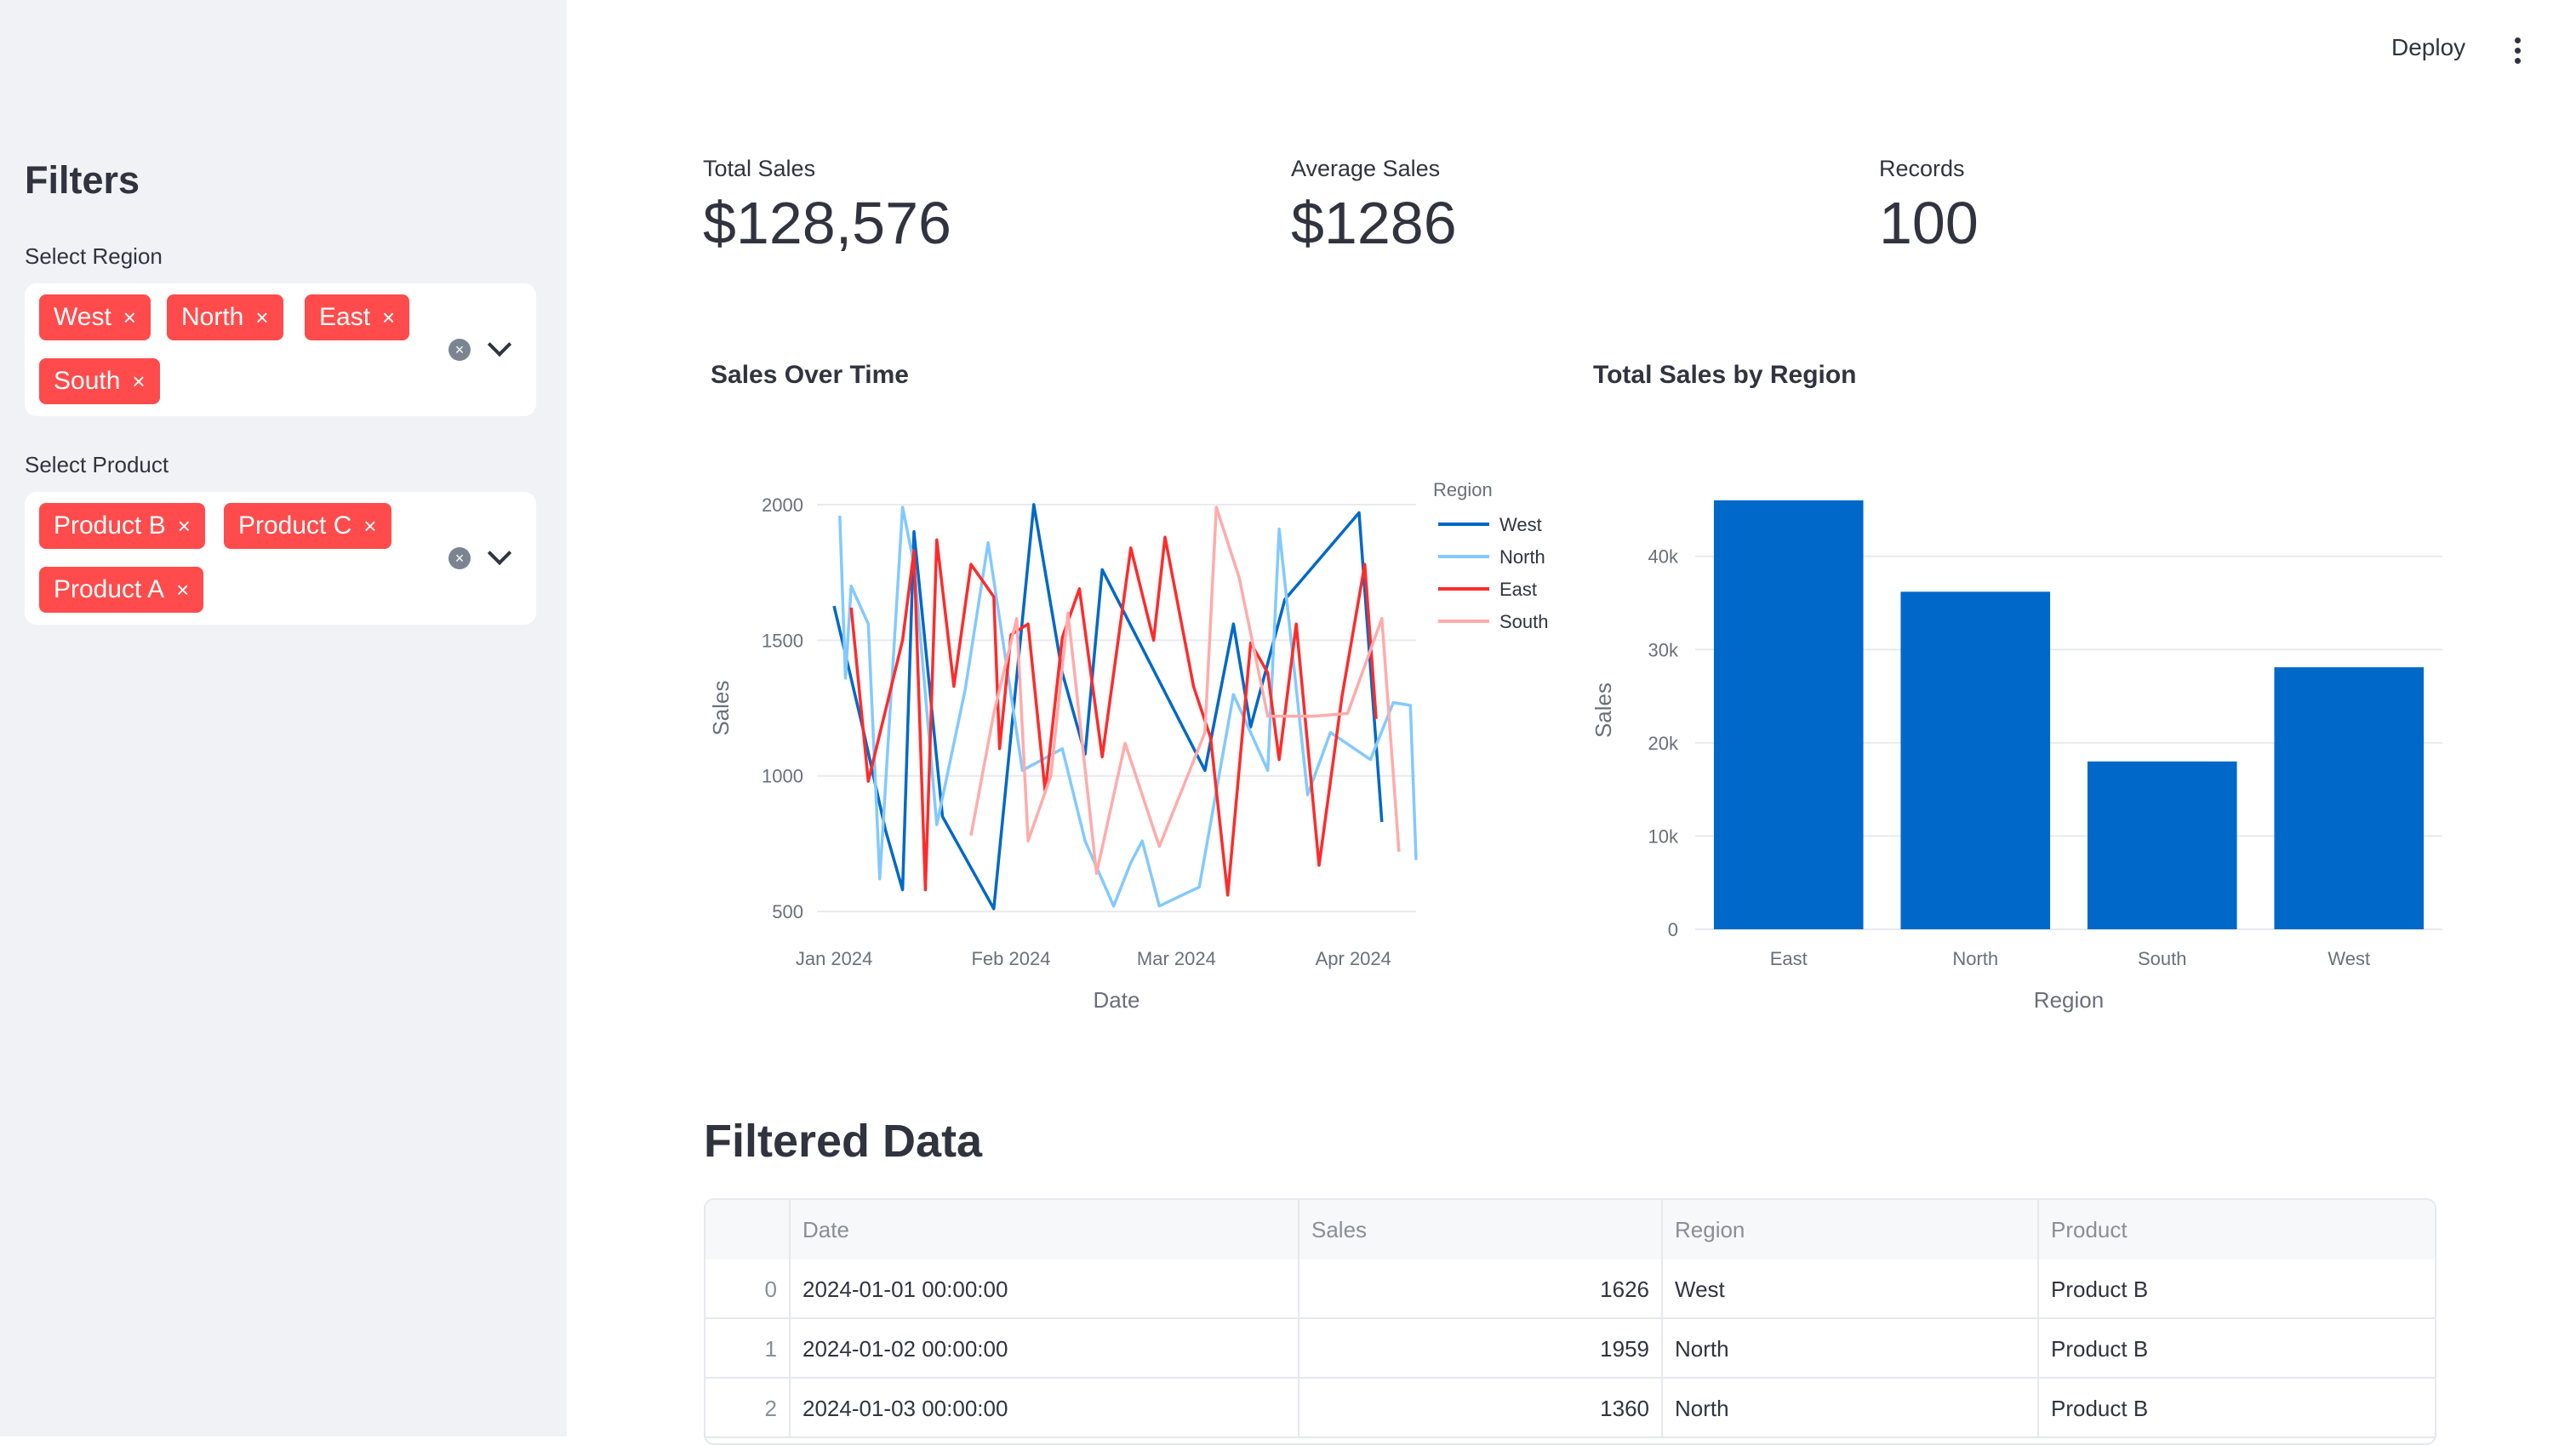  What do you see at coordinates (1185, 690) in the screenshot?
I see `series-line-south` at bounding box center [1185, 690].